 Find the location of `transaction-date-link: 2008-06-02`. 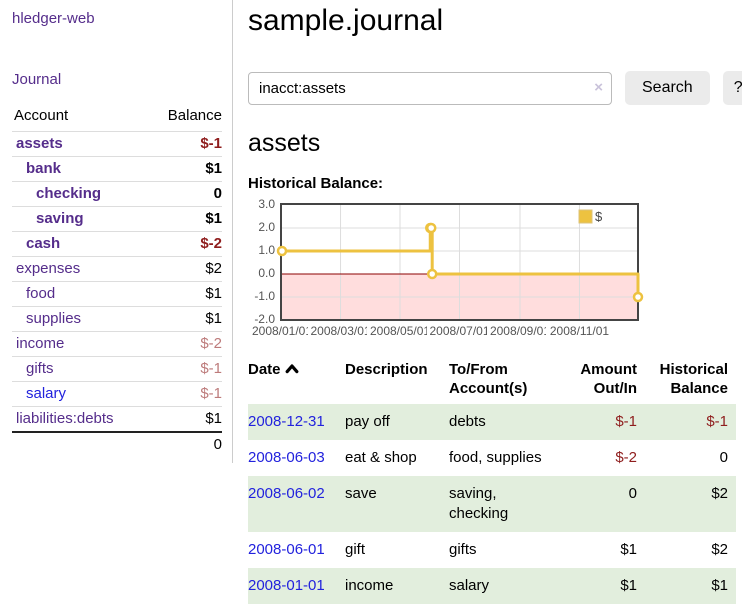

transaction-date-link: 2008-06-02 is located at coordinates (286, 493).